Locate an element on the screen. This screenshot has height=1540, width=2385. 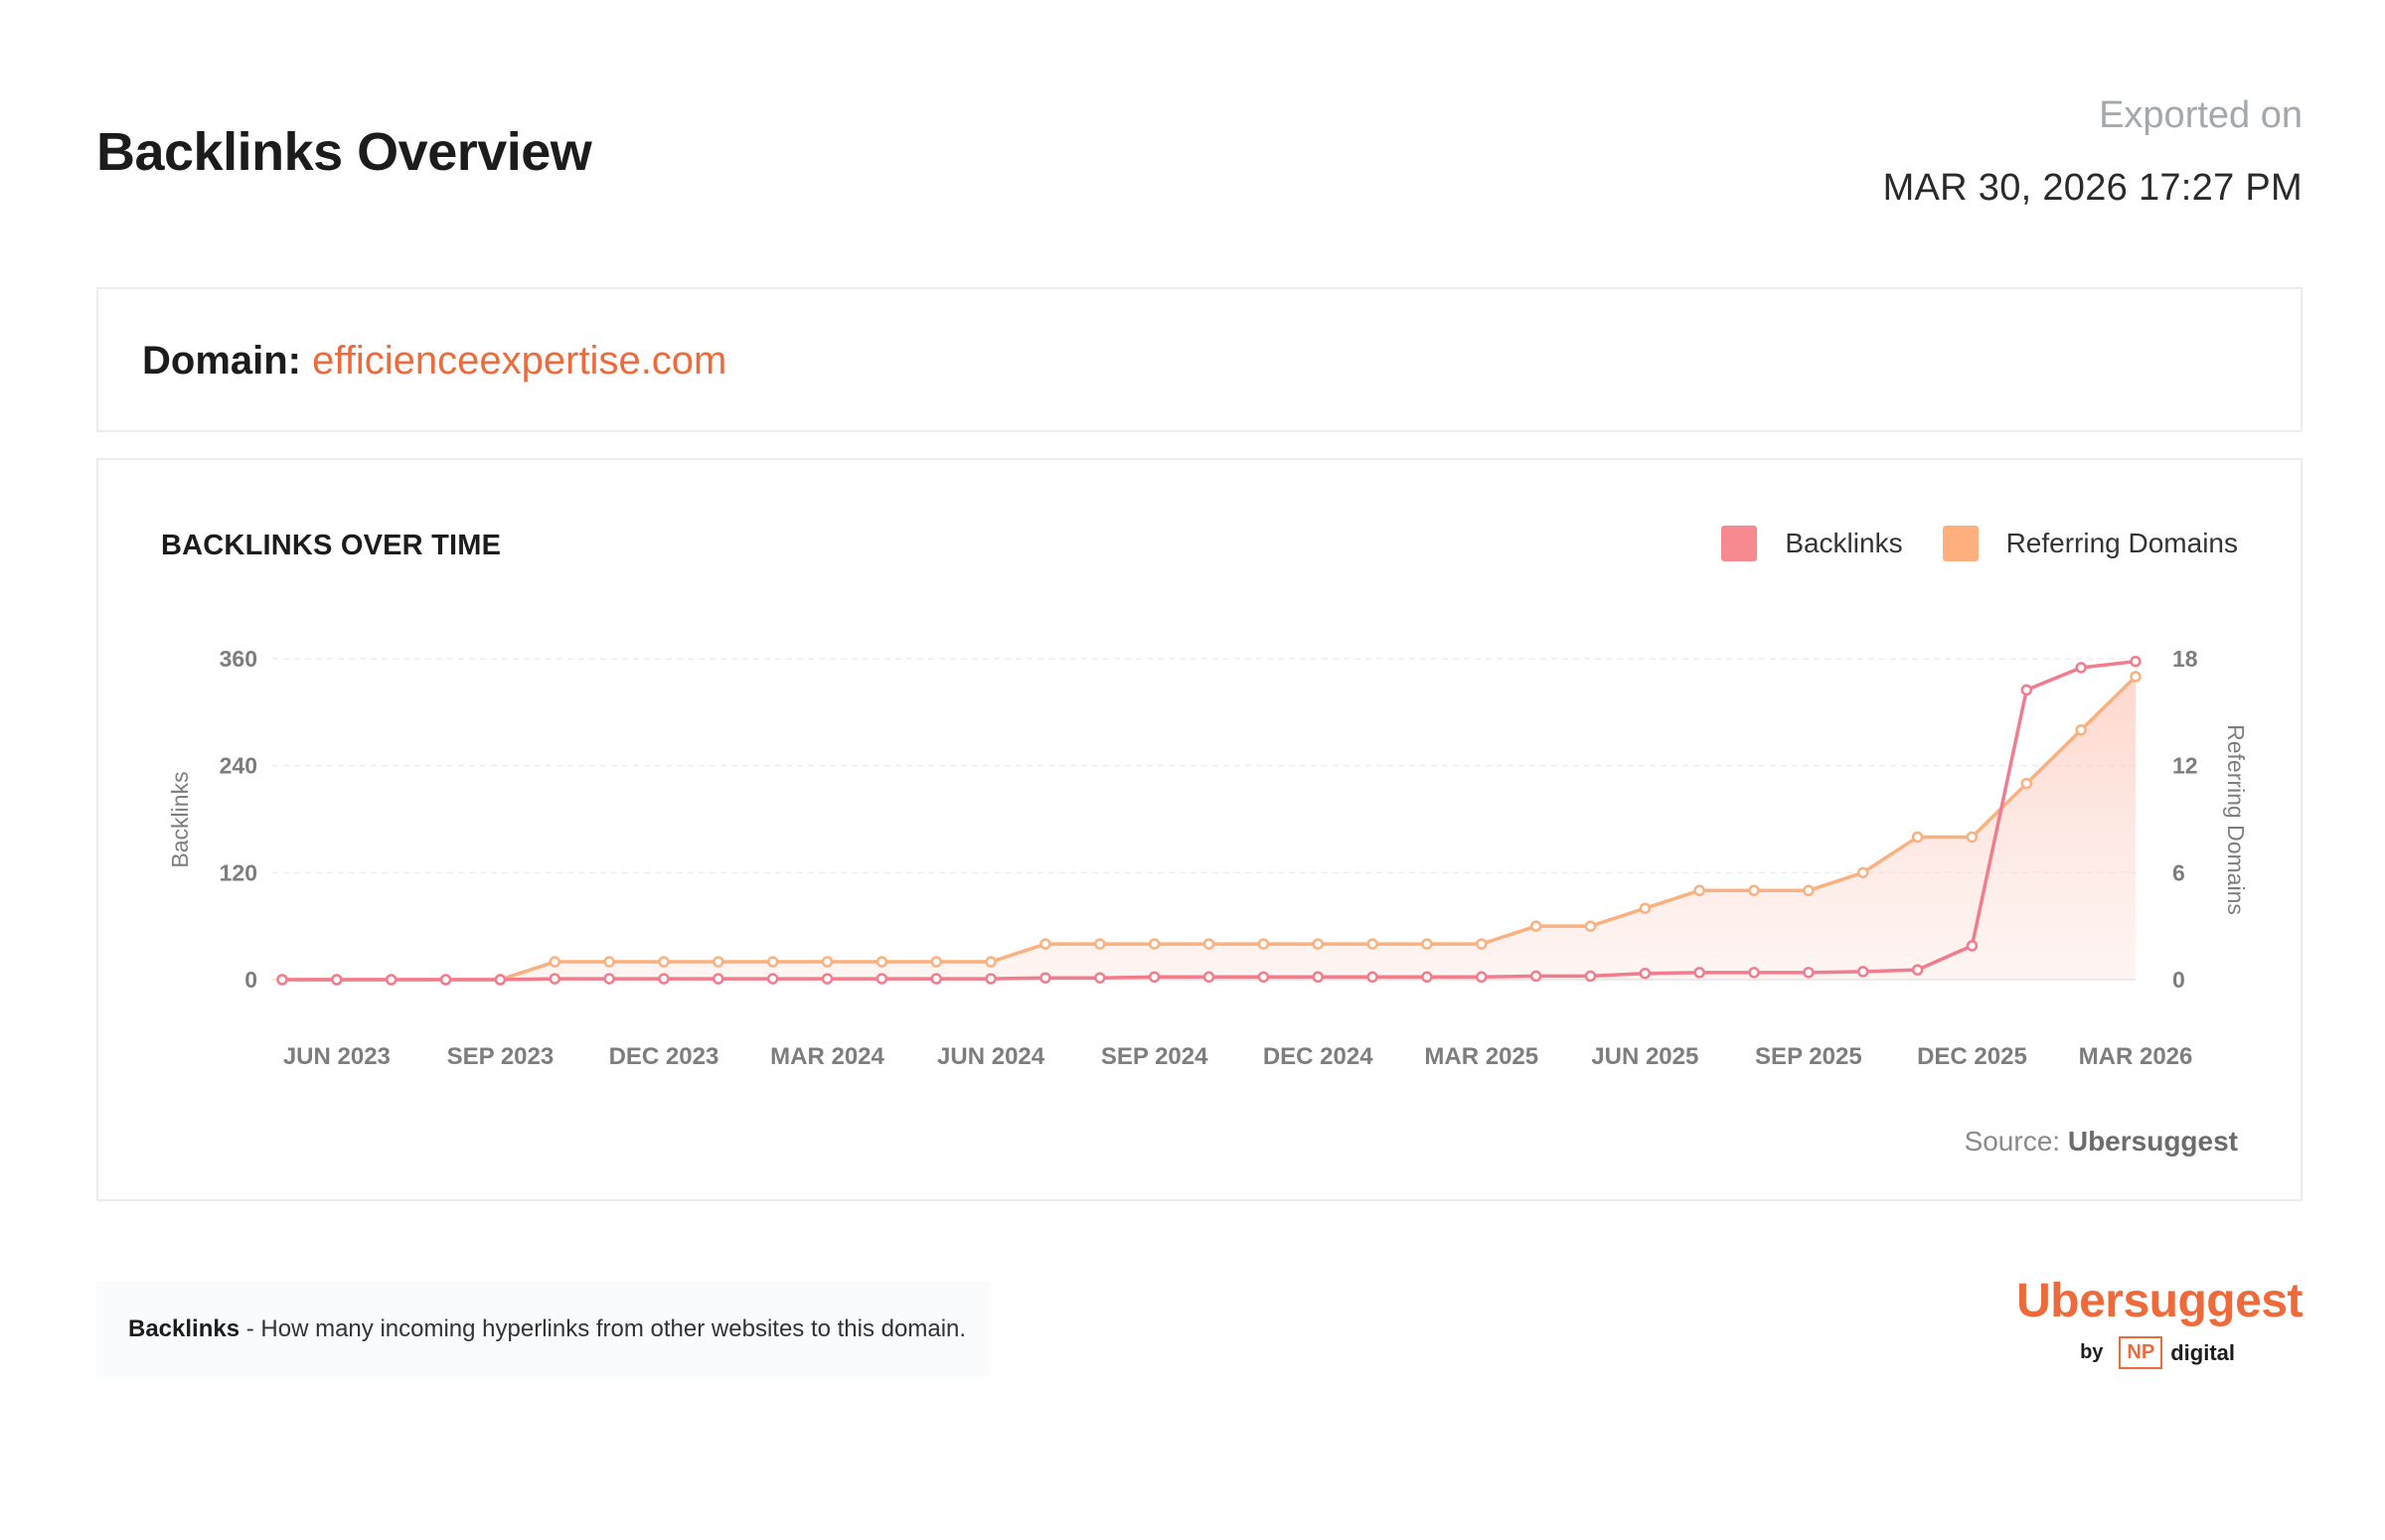
brand-byline: by NP digital is located at coordinates (2125, 1352).